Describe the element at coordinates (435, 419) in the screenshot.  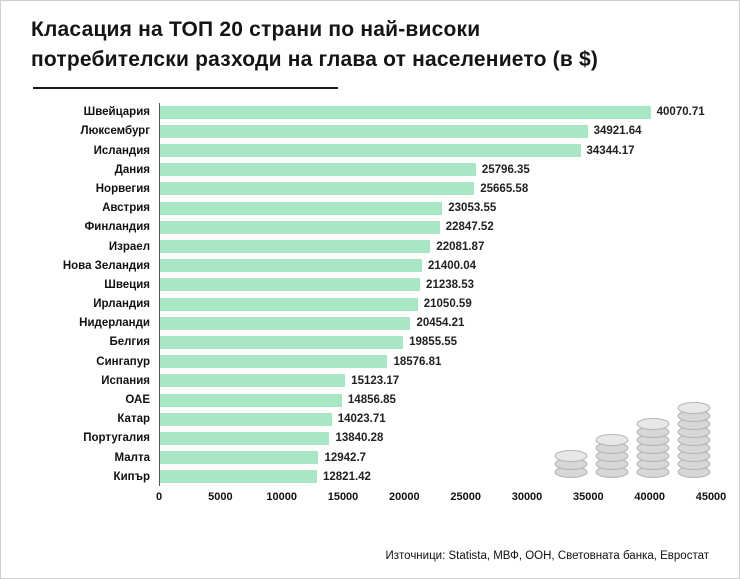
I see `bar-track: 14023.71` at that location.